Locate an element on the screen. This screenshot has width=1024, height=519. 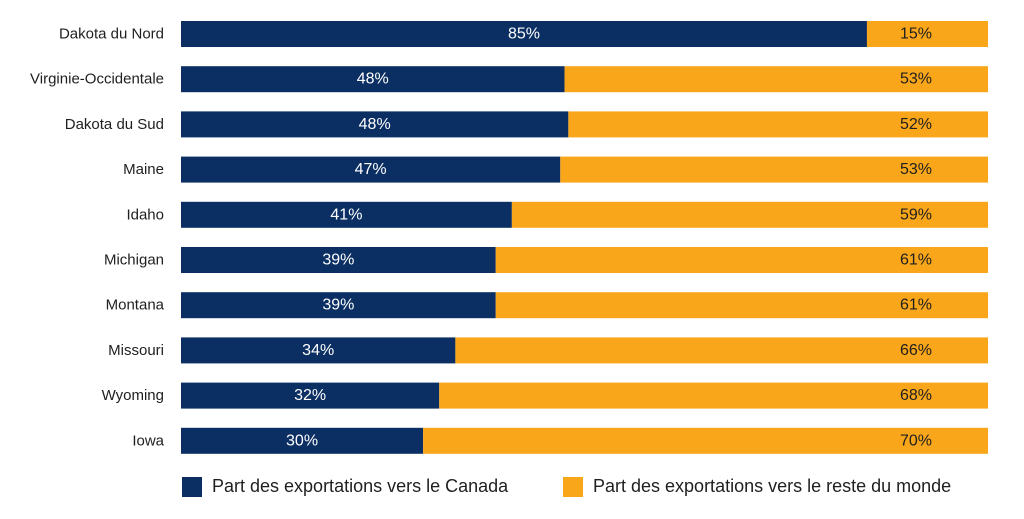
category-label: Iowa is located at coordinates (148, 440).